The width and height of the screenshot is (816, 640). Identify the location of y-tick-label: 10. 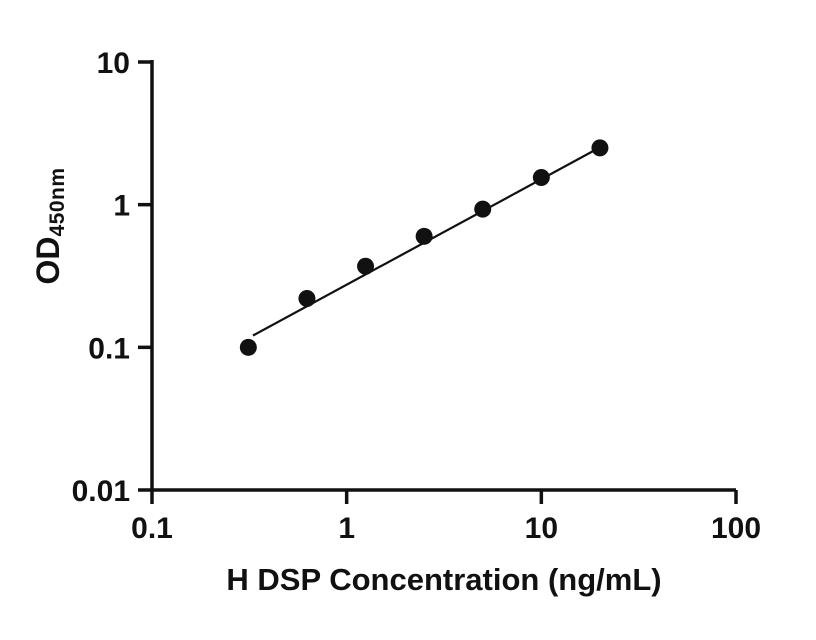
(113, 63).